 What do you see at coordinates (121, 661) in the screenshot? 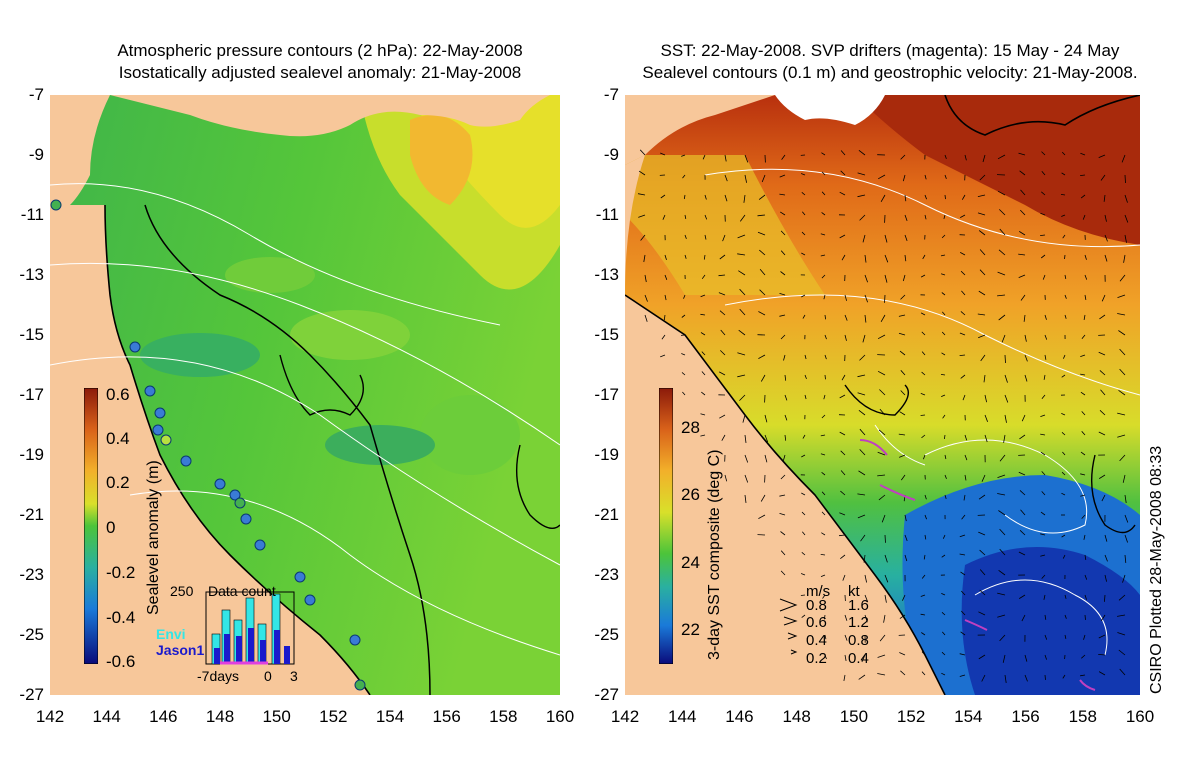
I see `left-cb-tick: -0.6` at bounding box center [121, 661].